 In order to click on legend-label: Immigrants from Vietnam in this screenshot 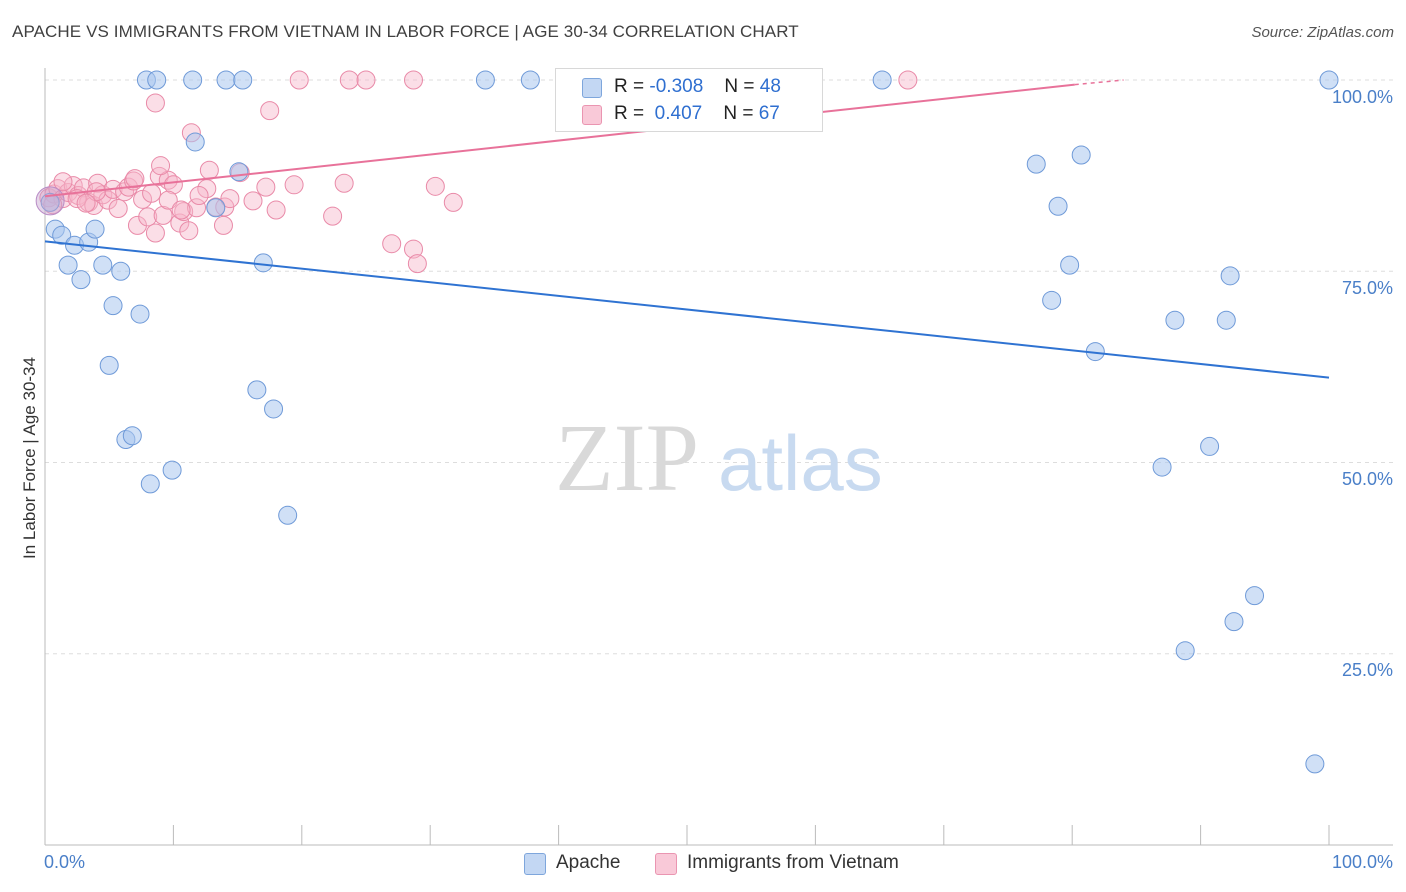, I will do `click(793, 862)`.